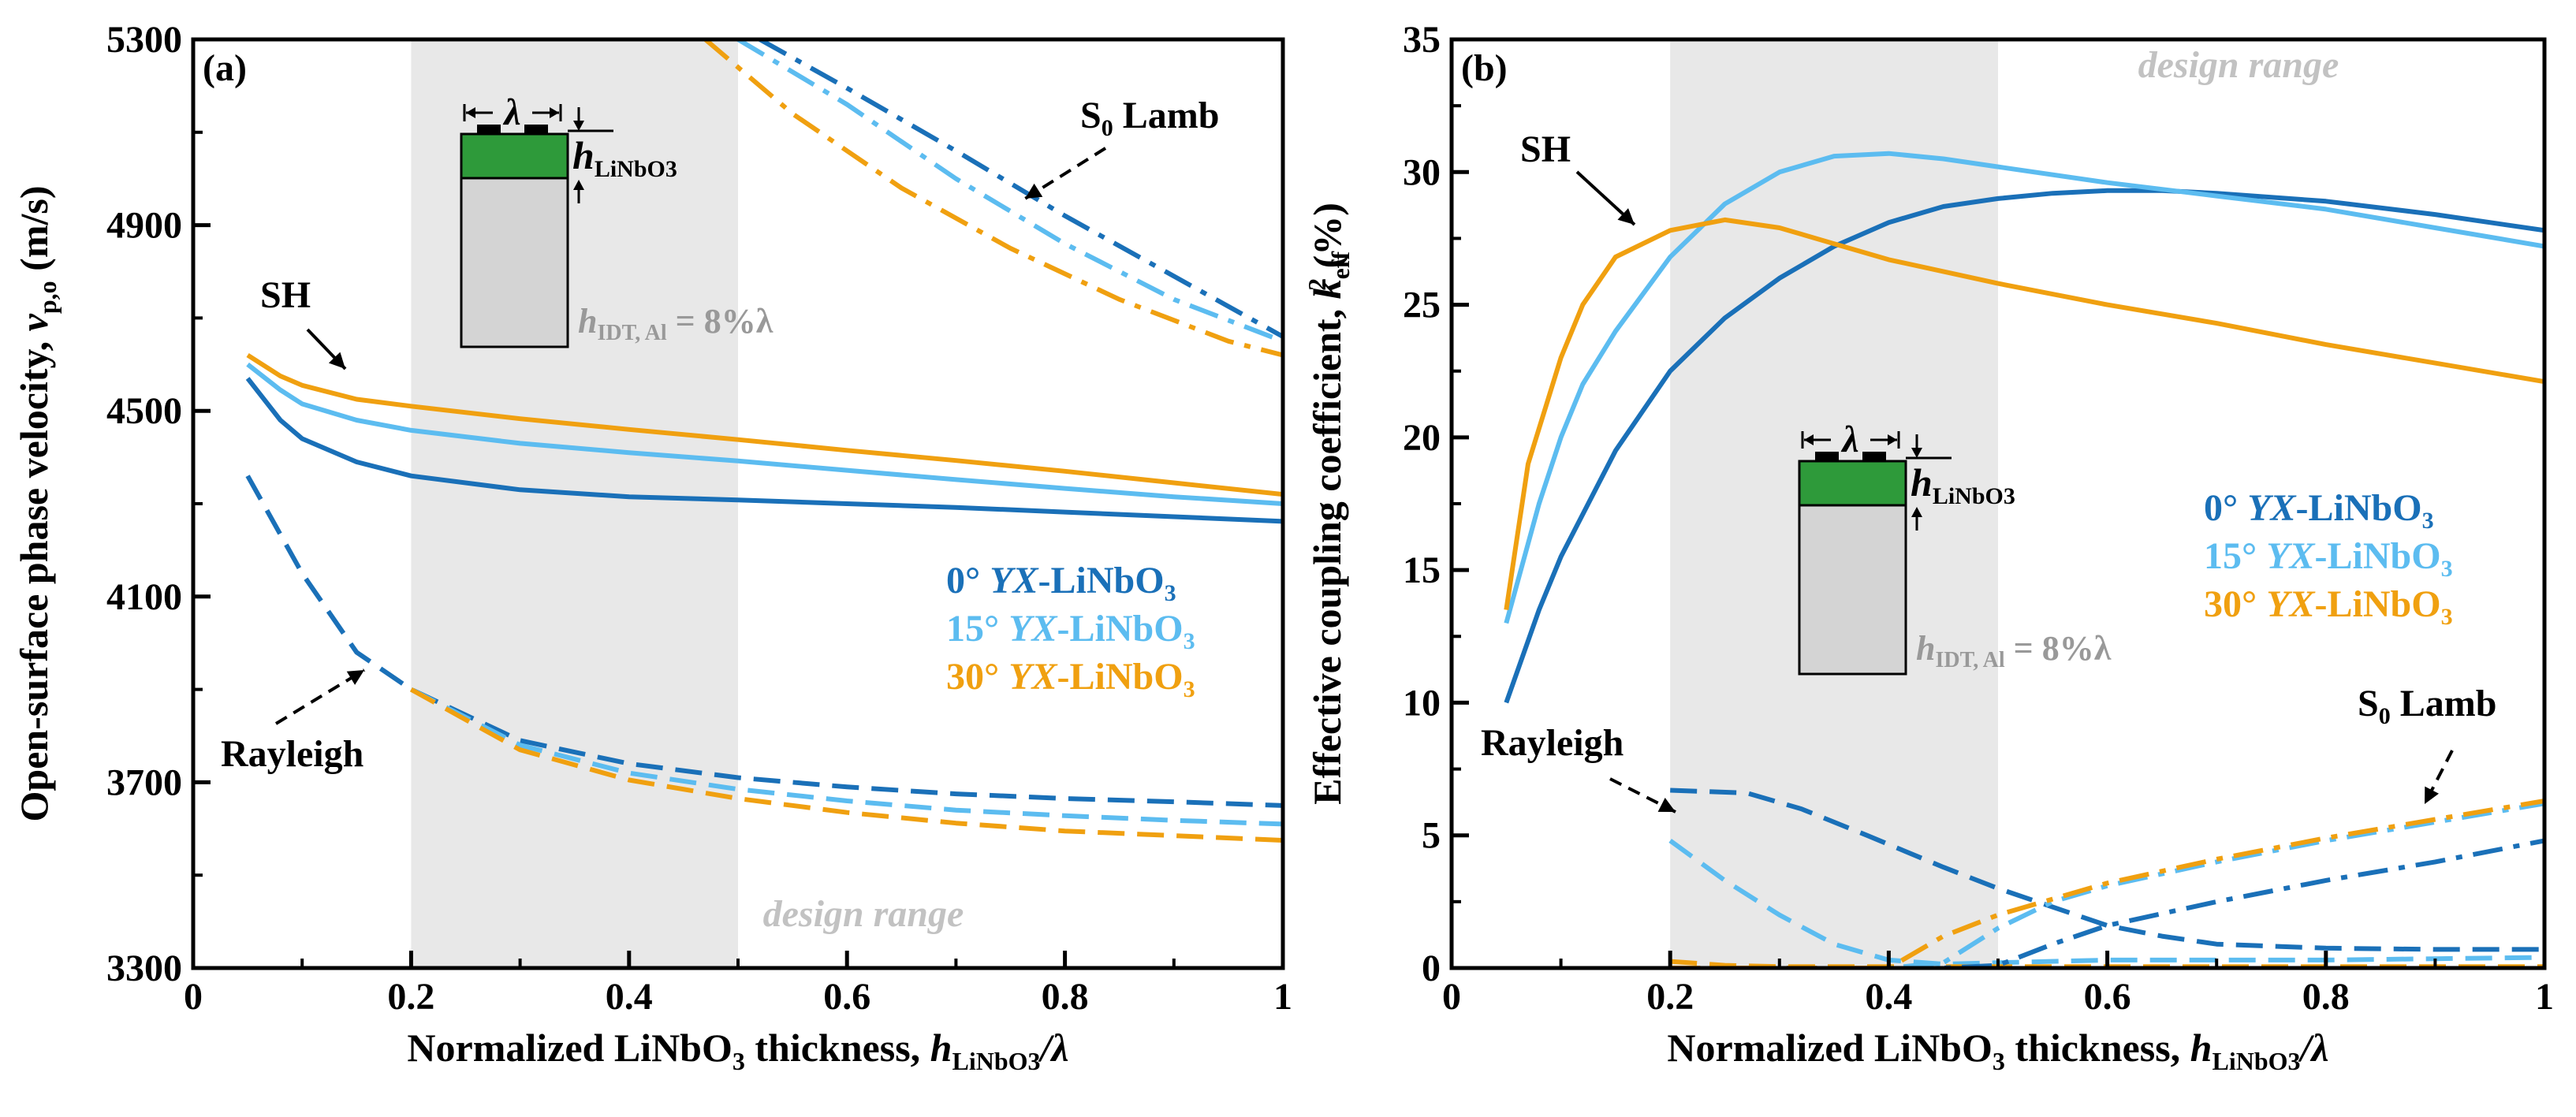 Image resolution: width=2576 pixels, height=1117 pixels. I want to click on inset-idt-thickness-label: hIDT, Al = 8%λ, so click(2014, 650).